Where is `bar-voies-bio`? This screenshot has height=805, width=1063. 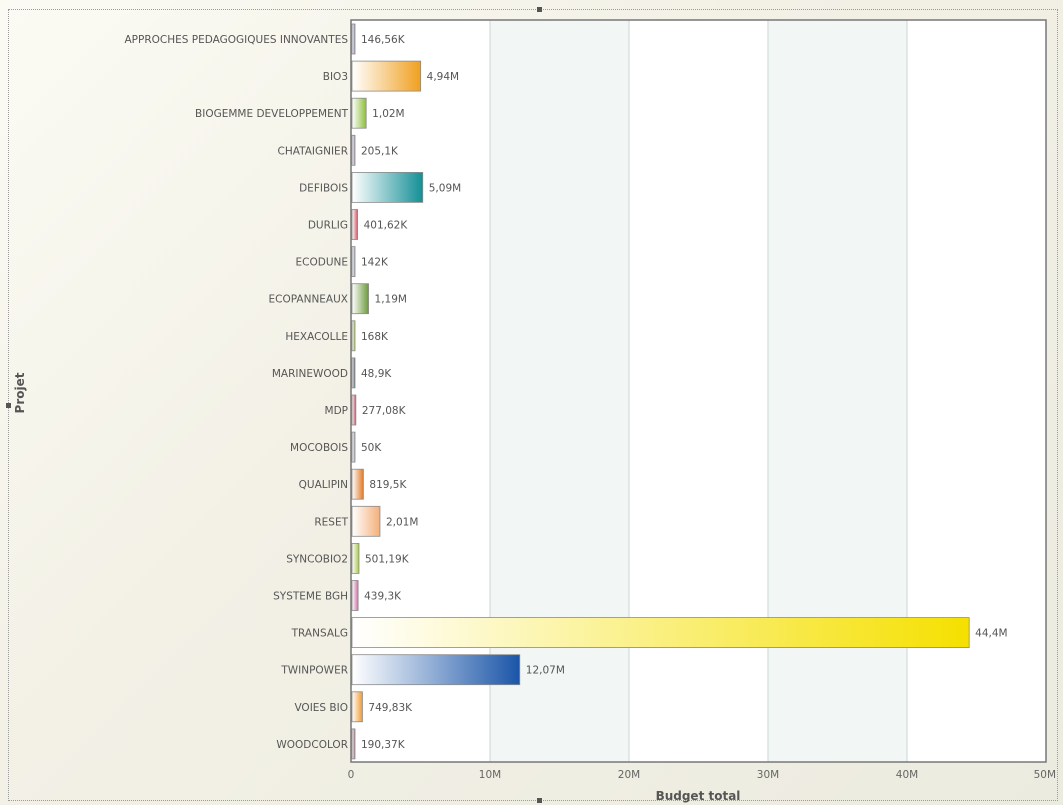 bar-voies-bio is located at coordinates (357, 707).